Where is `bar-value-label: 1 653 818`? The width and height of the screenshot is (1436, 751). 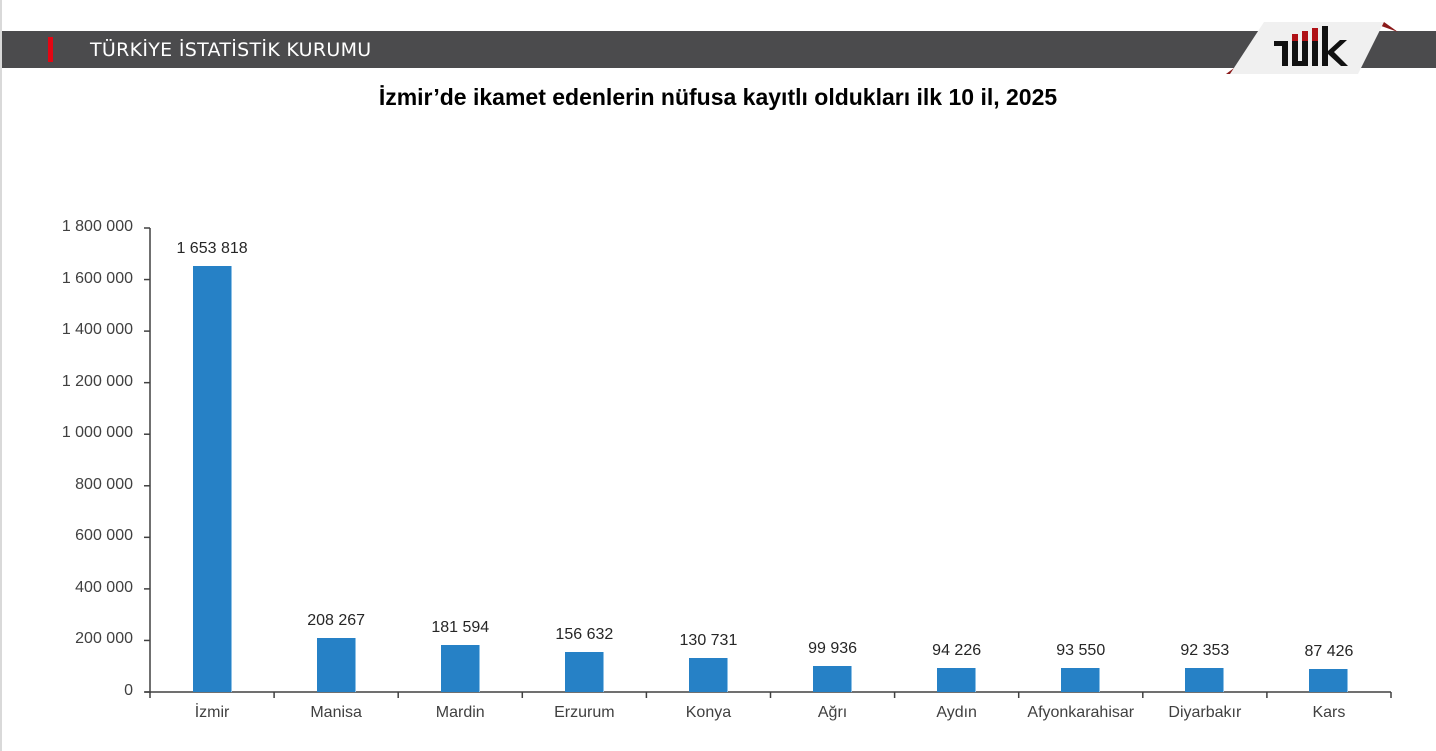
bar-value-label: 1 653 818 is located at coordinates (212, 248).